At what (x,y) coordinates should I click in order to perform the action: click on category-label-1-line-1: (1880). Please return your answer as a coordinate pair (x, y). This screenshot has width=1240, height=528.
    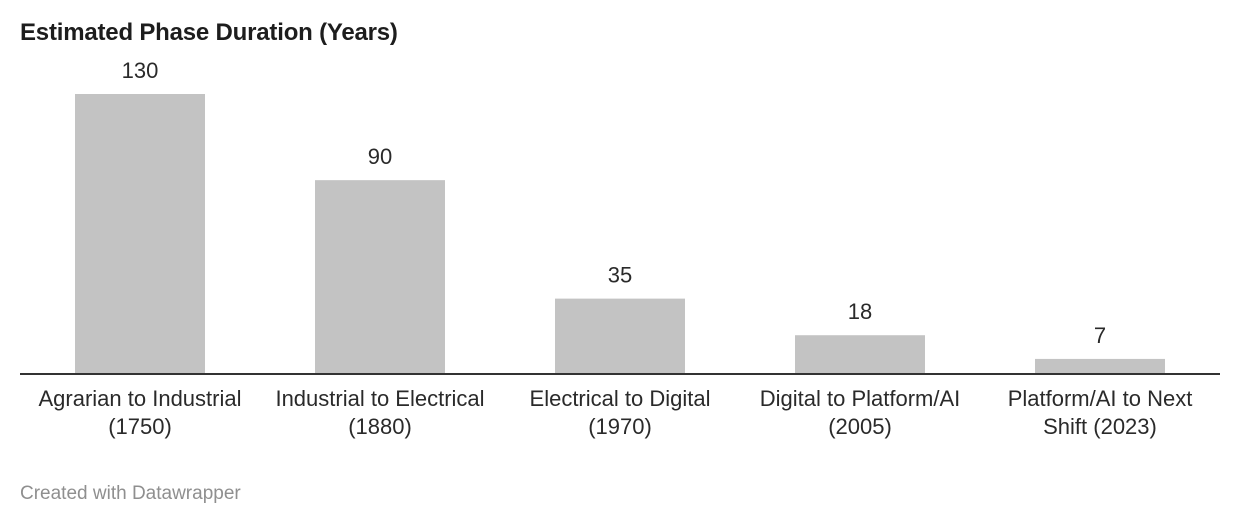
    Looking at the image, I should click on (380, 426).